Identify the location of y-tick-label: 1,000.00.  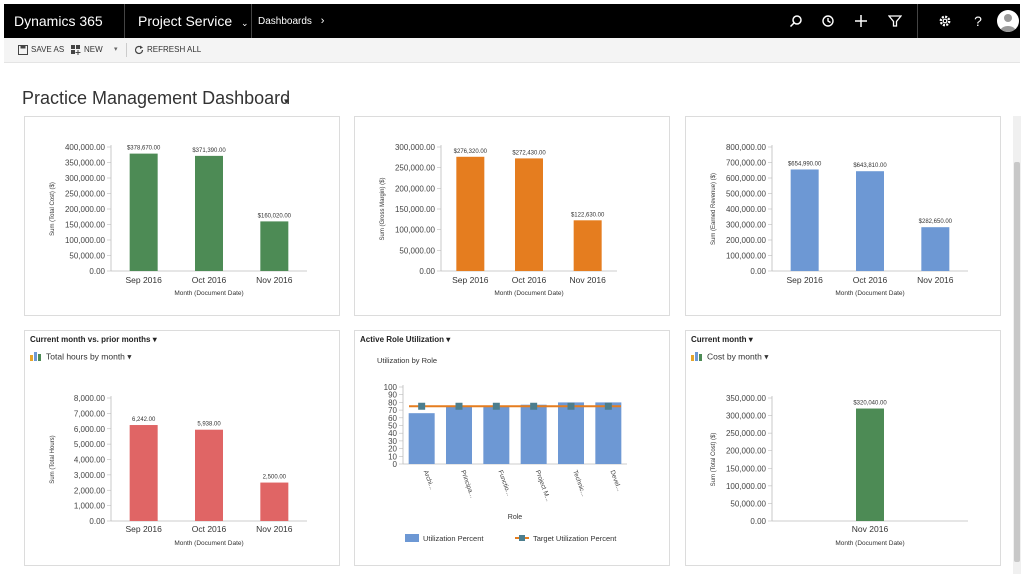
(90, 506).